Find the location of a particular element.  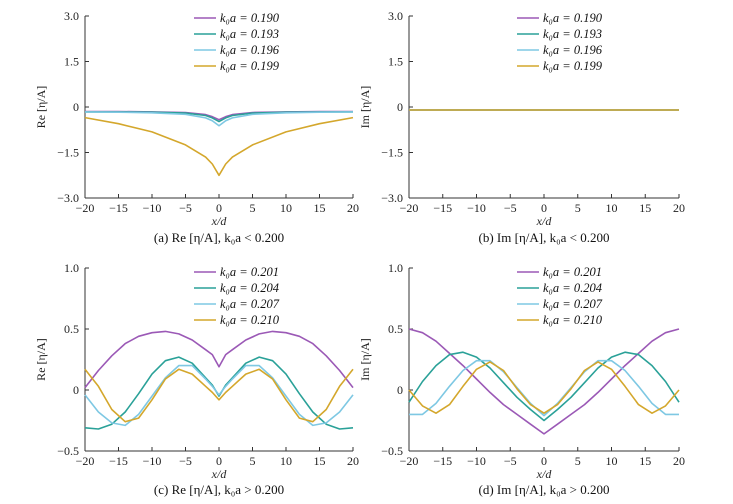

panel-caption: (b) Im [η/A], k₀a < 0.200 is located at coordinates (544, 237).